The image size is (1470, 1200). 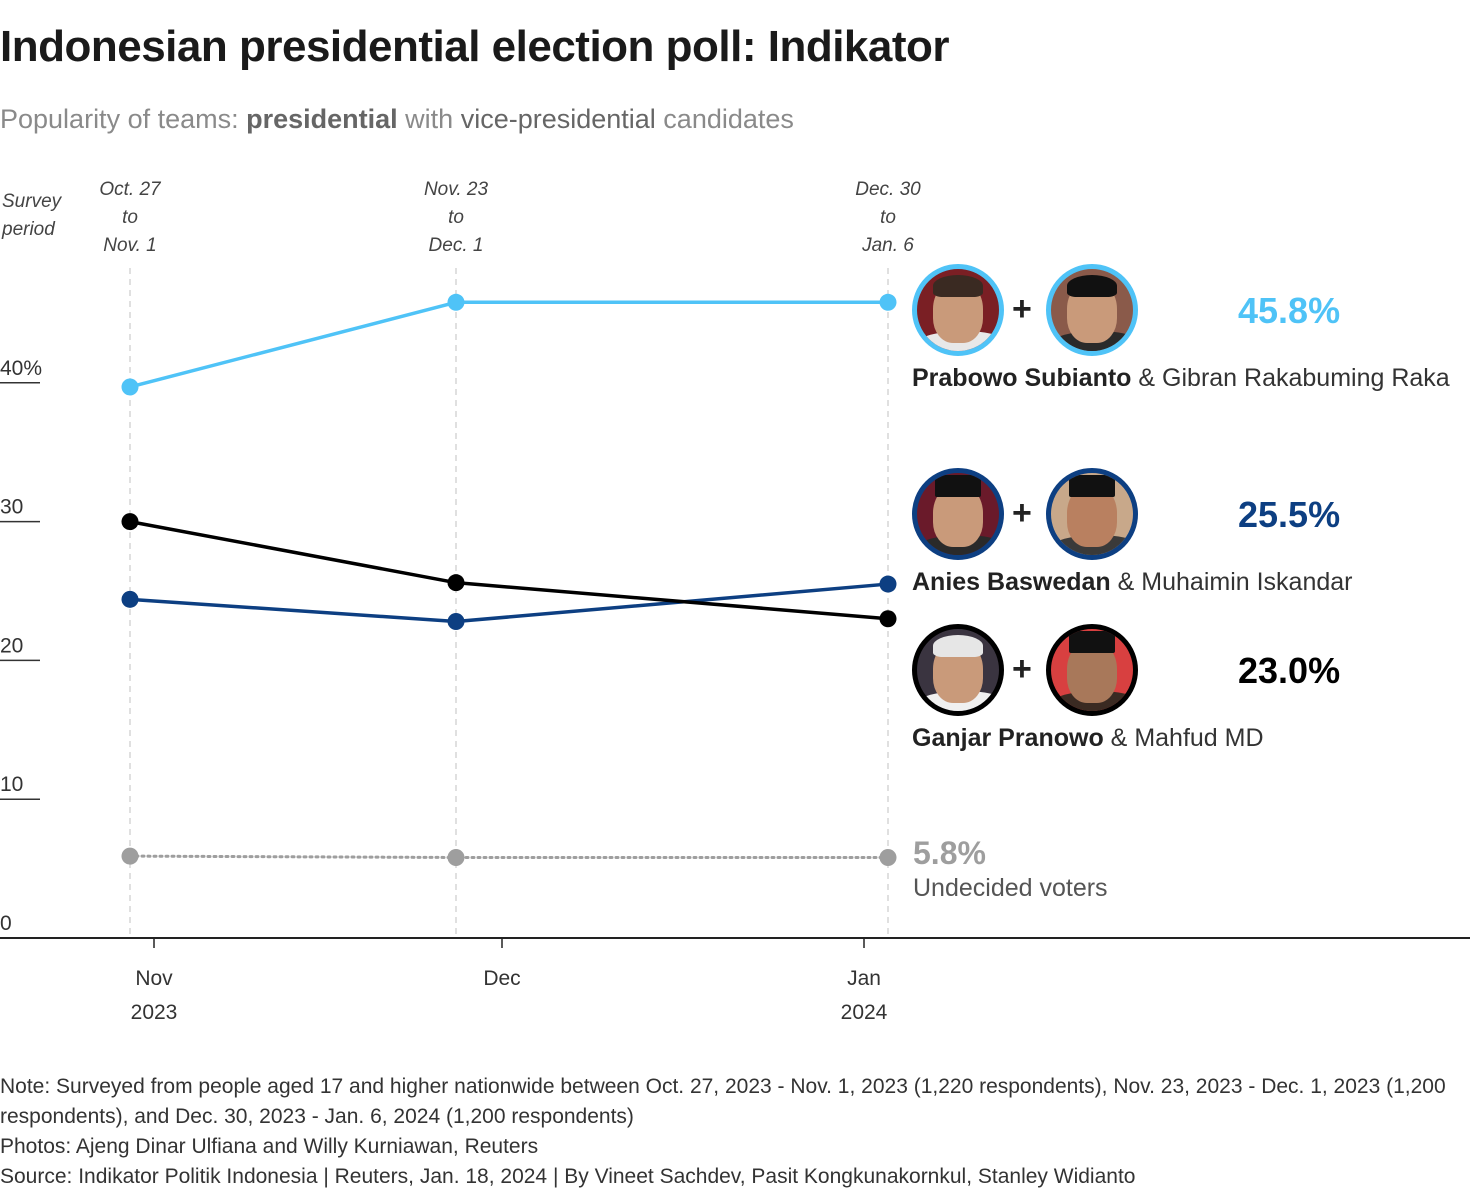 I want to click on survey-period-label: Nov. 1, so click(x=130, y=245).